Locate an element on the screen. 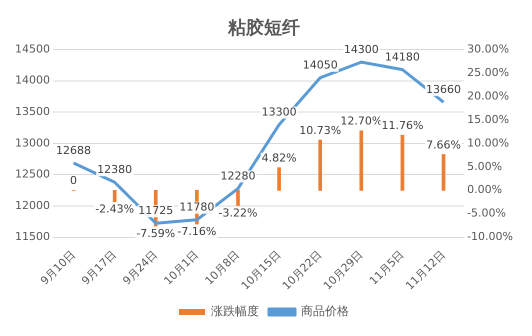  data-label: 13660 is located at coordinates (444, 89).